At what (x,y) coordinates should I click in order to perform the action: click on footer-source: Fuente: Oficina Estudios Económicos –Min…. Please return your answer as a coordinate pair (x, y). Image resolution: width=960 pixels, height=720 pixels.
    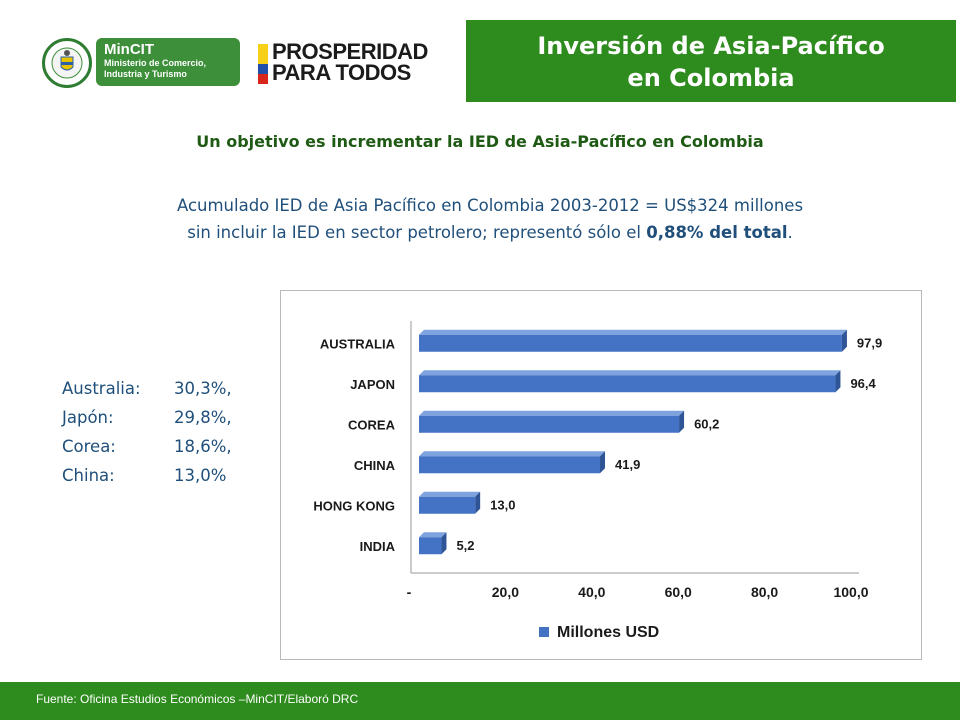
    Looking at the image, I should click on (480, 701).